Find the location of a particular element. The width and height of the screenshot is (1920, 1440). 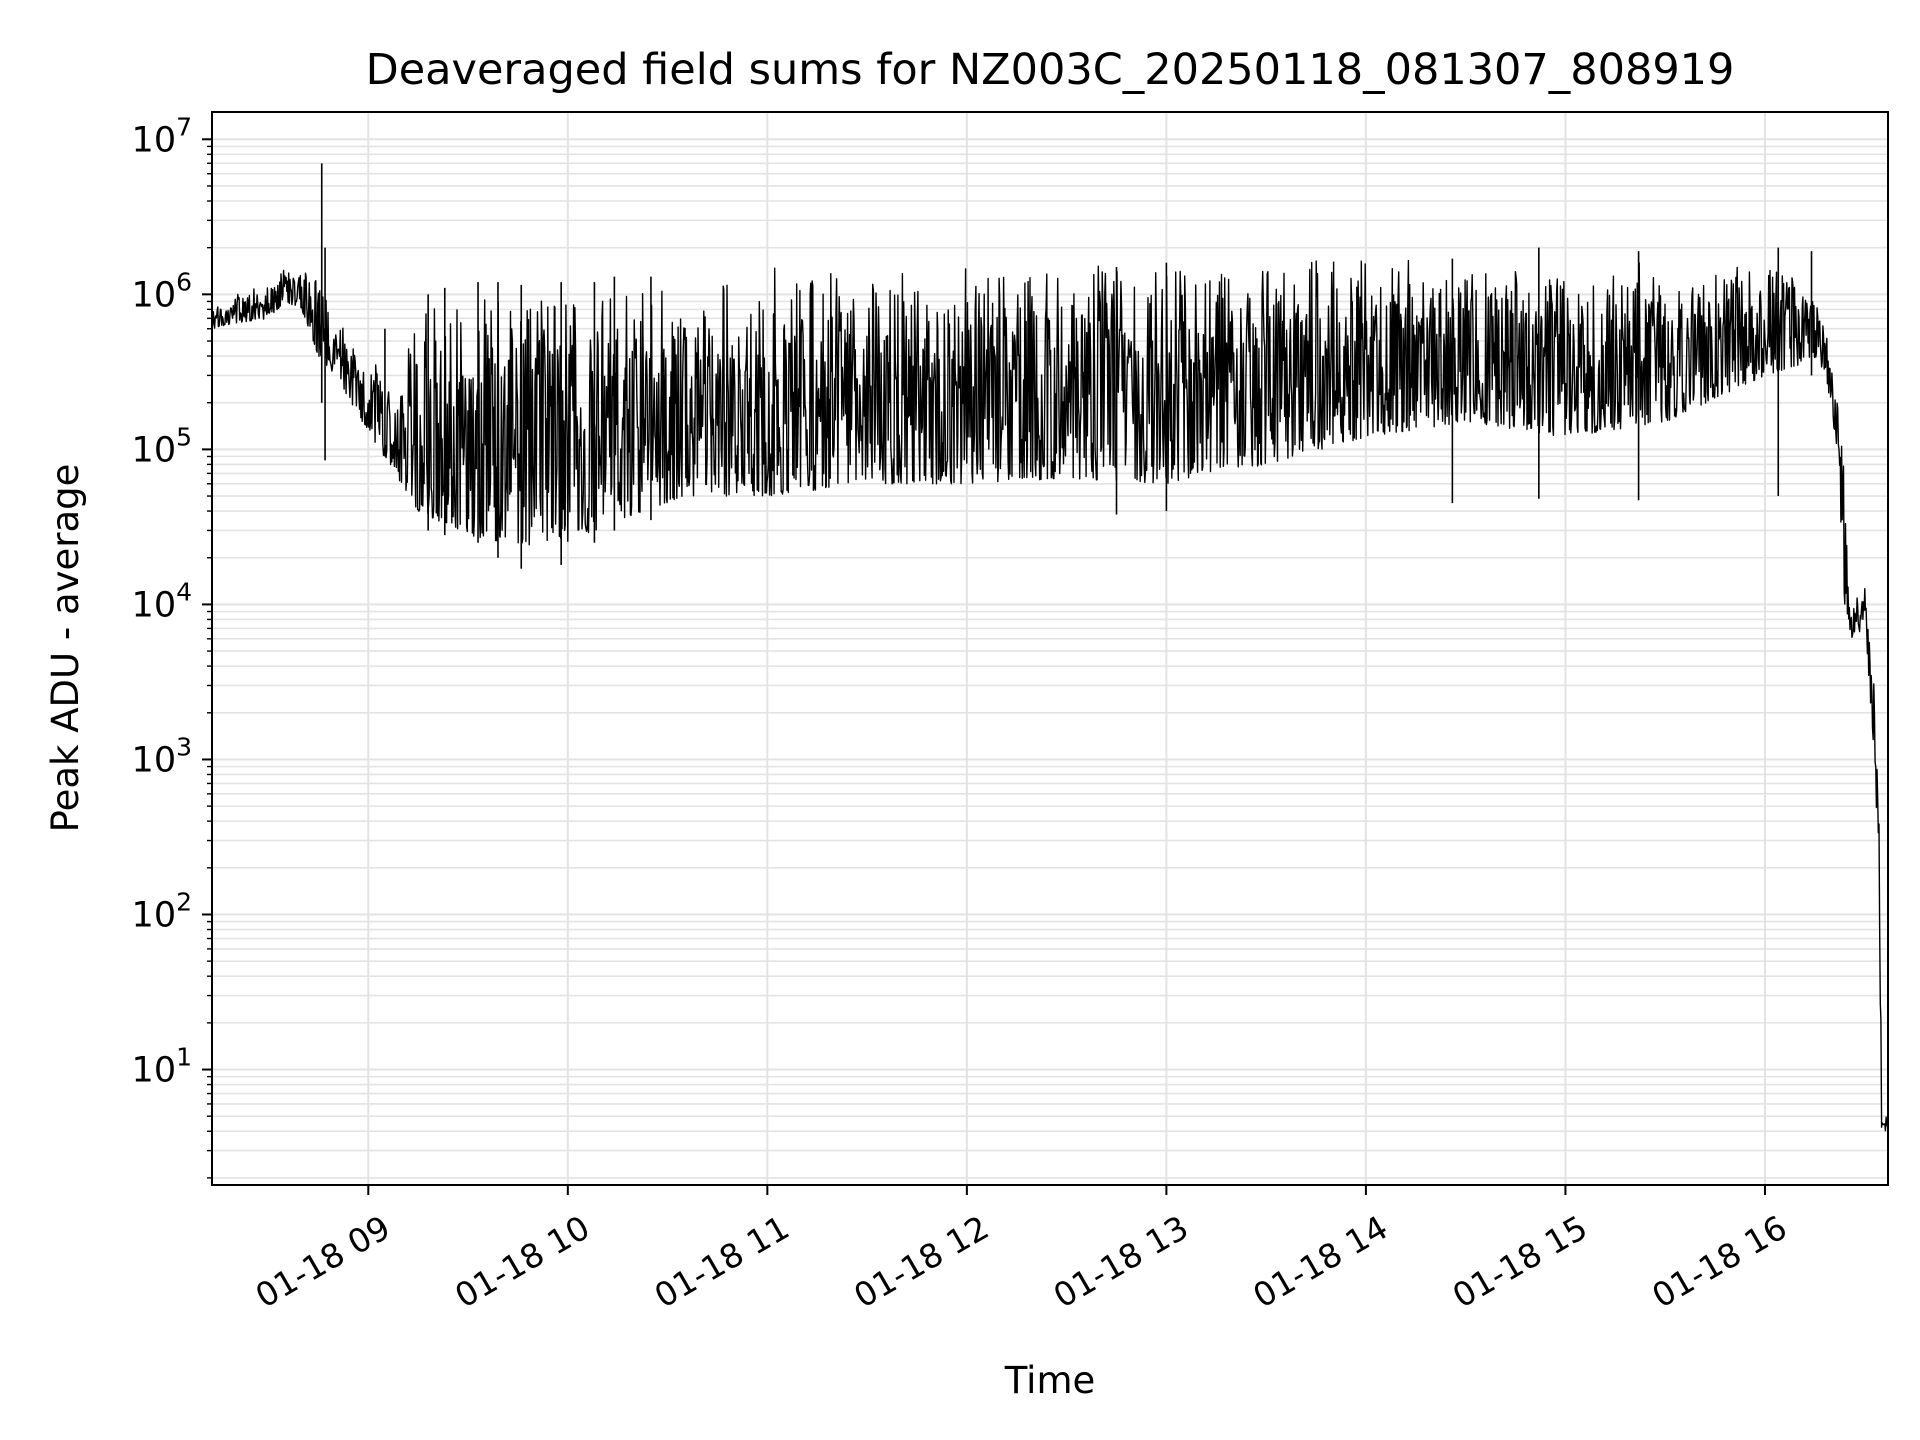

y-tick-label: 10⁵ is located at coordinates (162, 446).